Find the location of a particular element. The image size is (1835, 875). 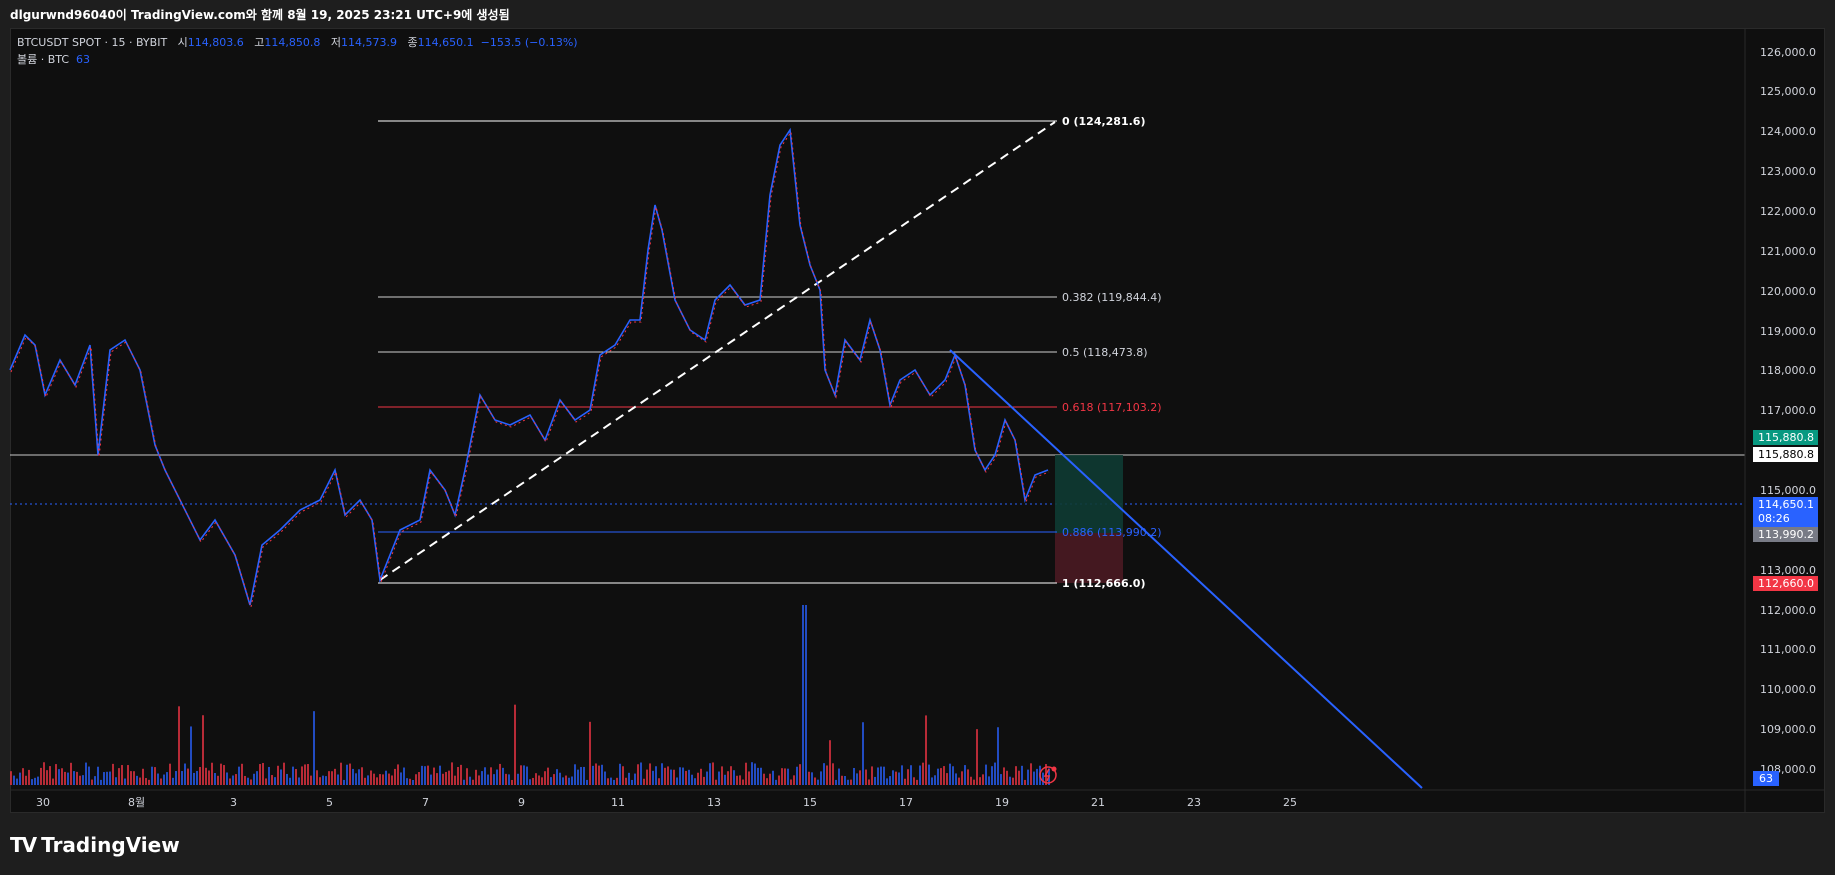

change-value: −153.5 (−0.13%) is located at coordinates (529, 42).